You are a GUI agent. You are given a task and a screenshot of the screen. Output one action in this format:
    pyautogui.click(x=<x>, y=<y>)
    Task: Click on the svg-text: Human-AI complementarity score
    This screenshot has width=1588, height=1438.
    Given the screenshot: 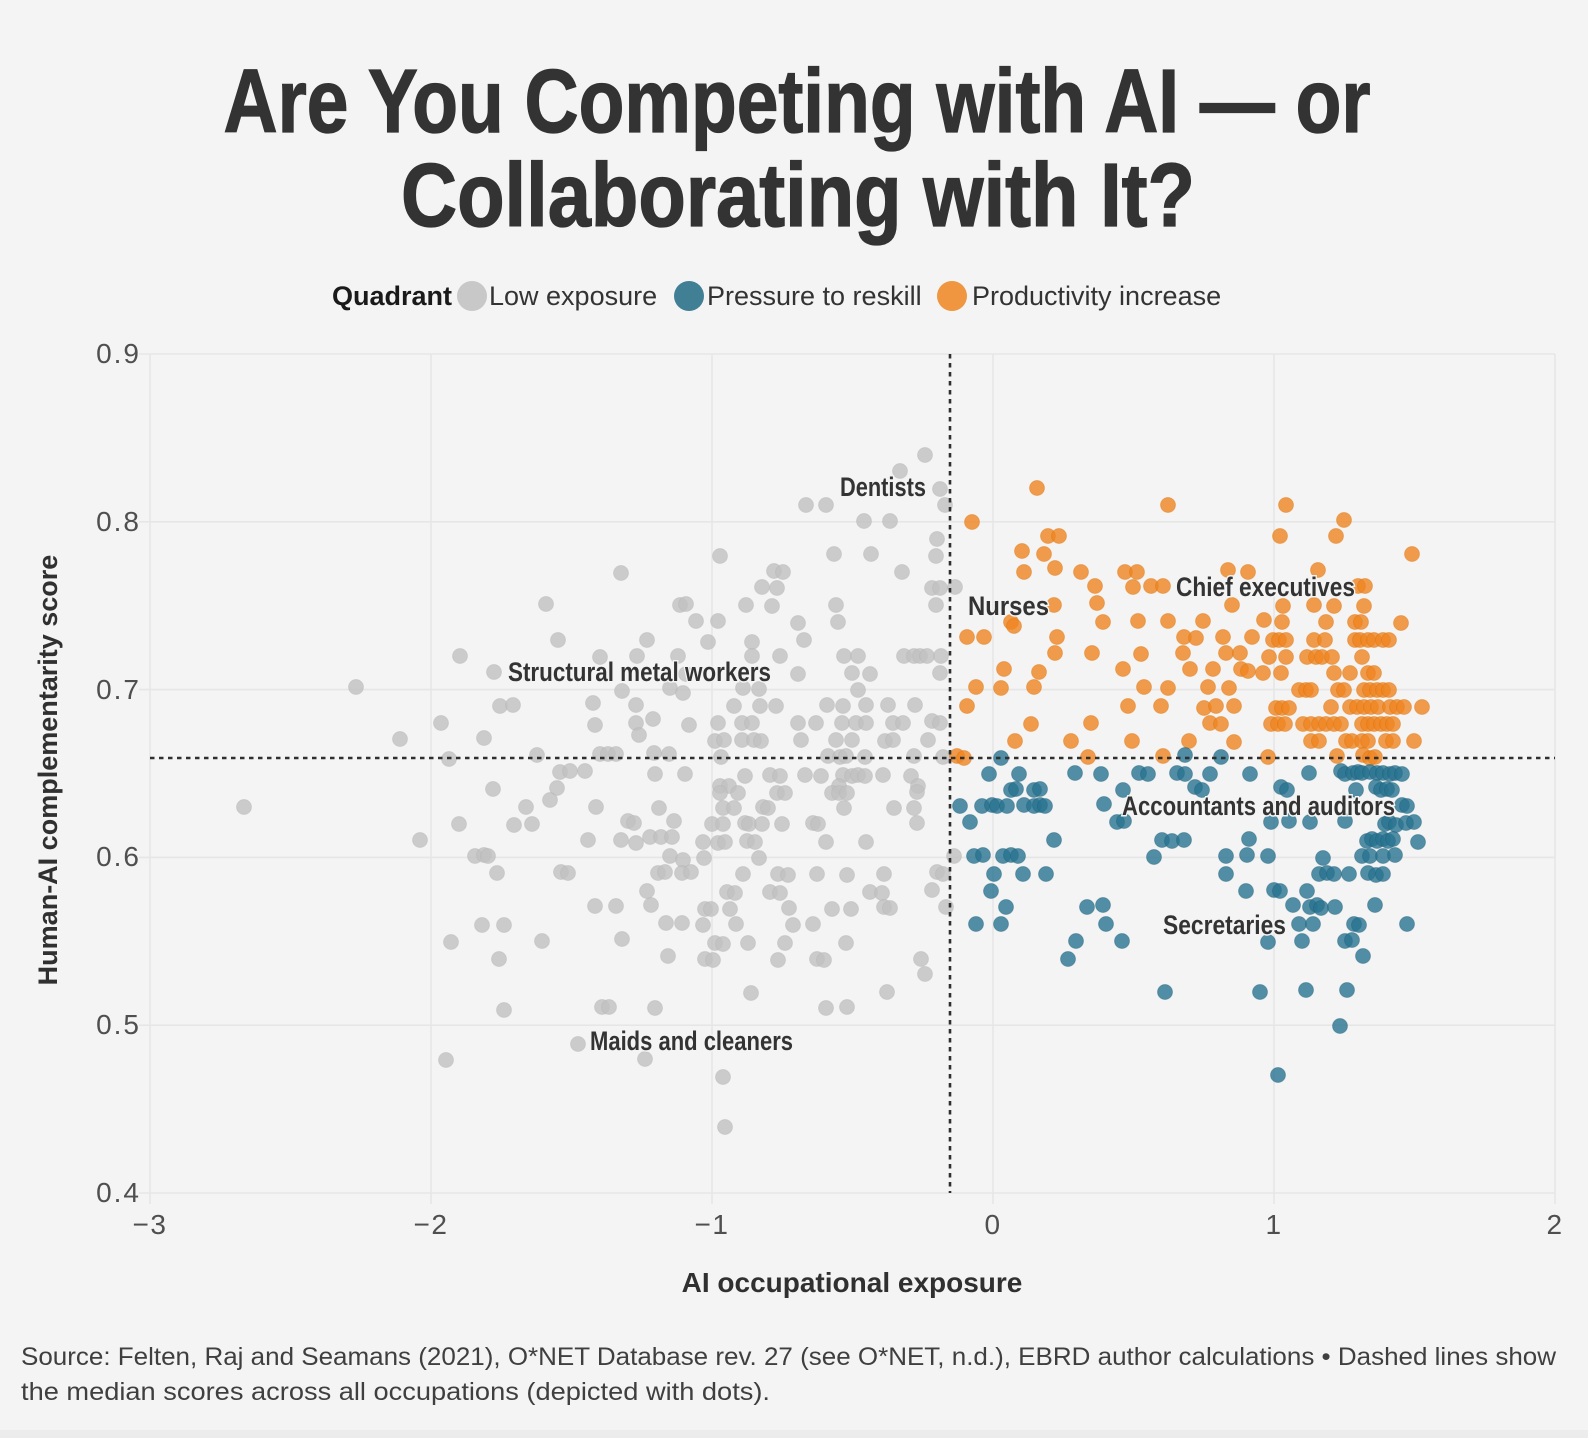 What is the action you would take?
    pyautogui.click(x=48, y=770)
    